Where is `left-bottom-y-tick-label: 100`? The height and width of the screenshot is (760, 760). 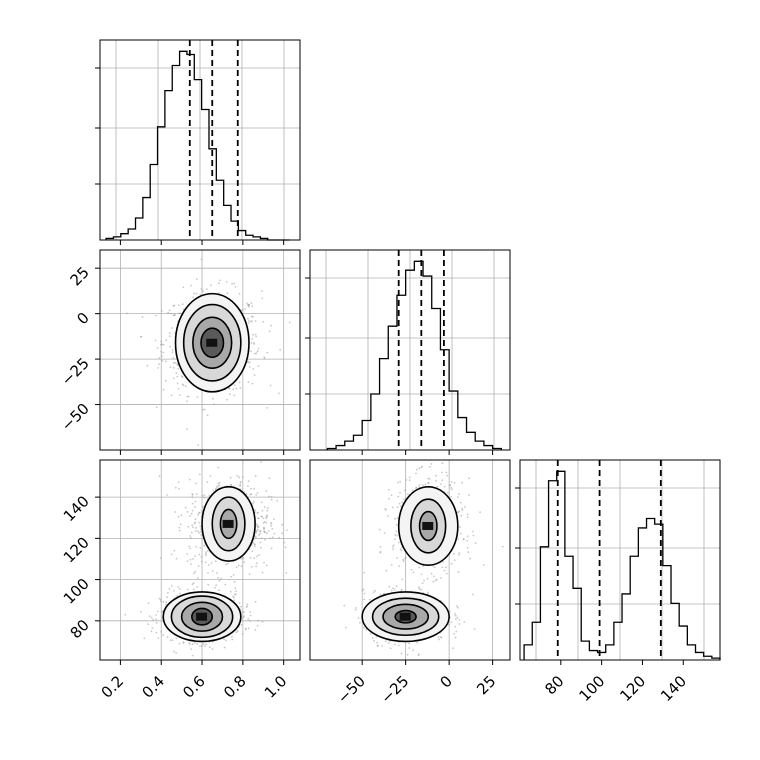 left-bottom-y-tick-label: 100 is located at coordinates (76, 591).